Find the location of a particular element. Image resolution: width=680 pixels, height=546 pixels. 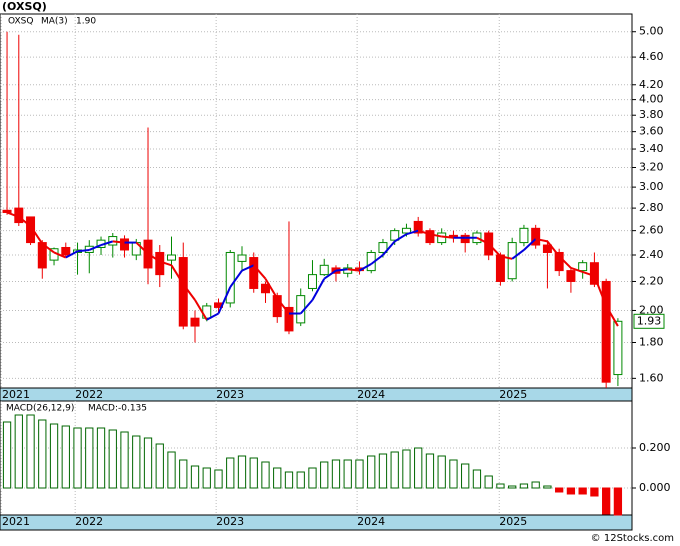

y-tick-label: 2.40 is located at coordinates (651, 254).